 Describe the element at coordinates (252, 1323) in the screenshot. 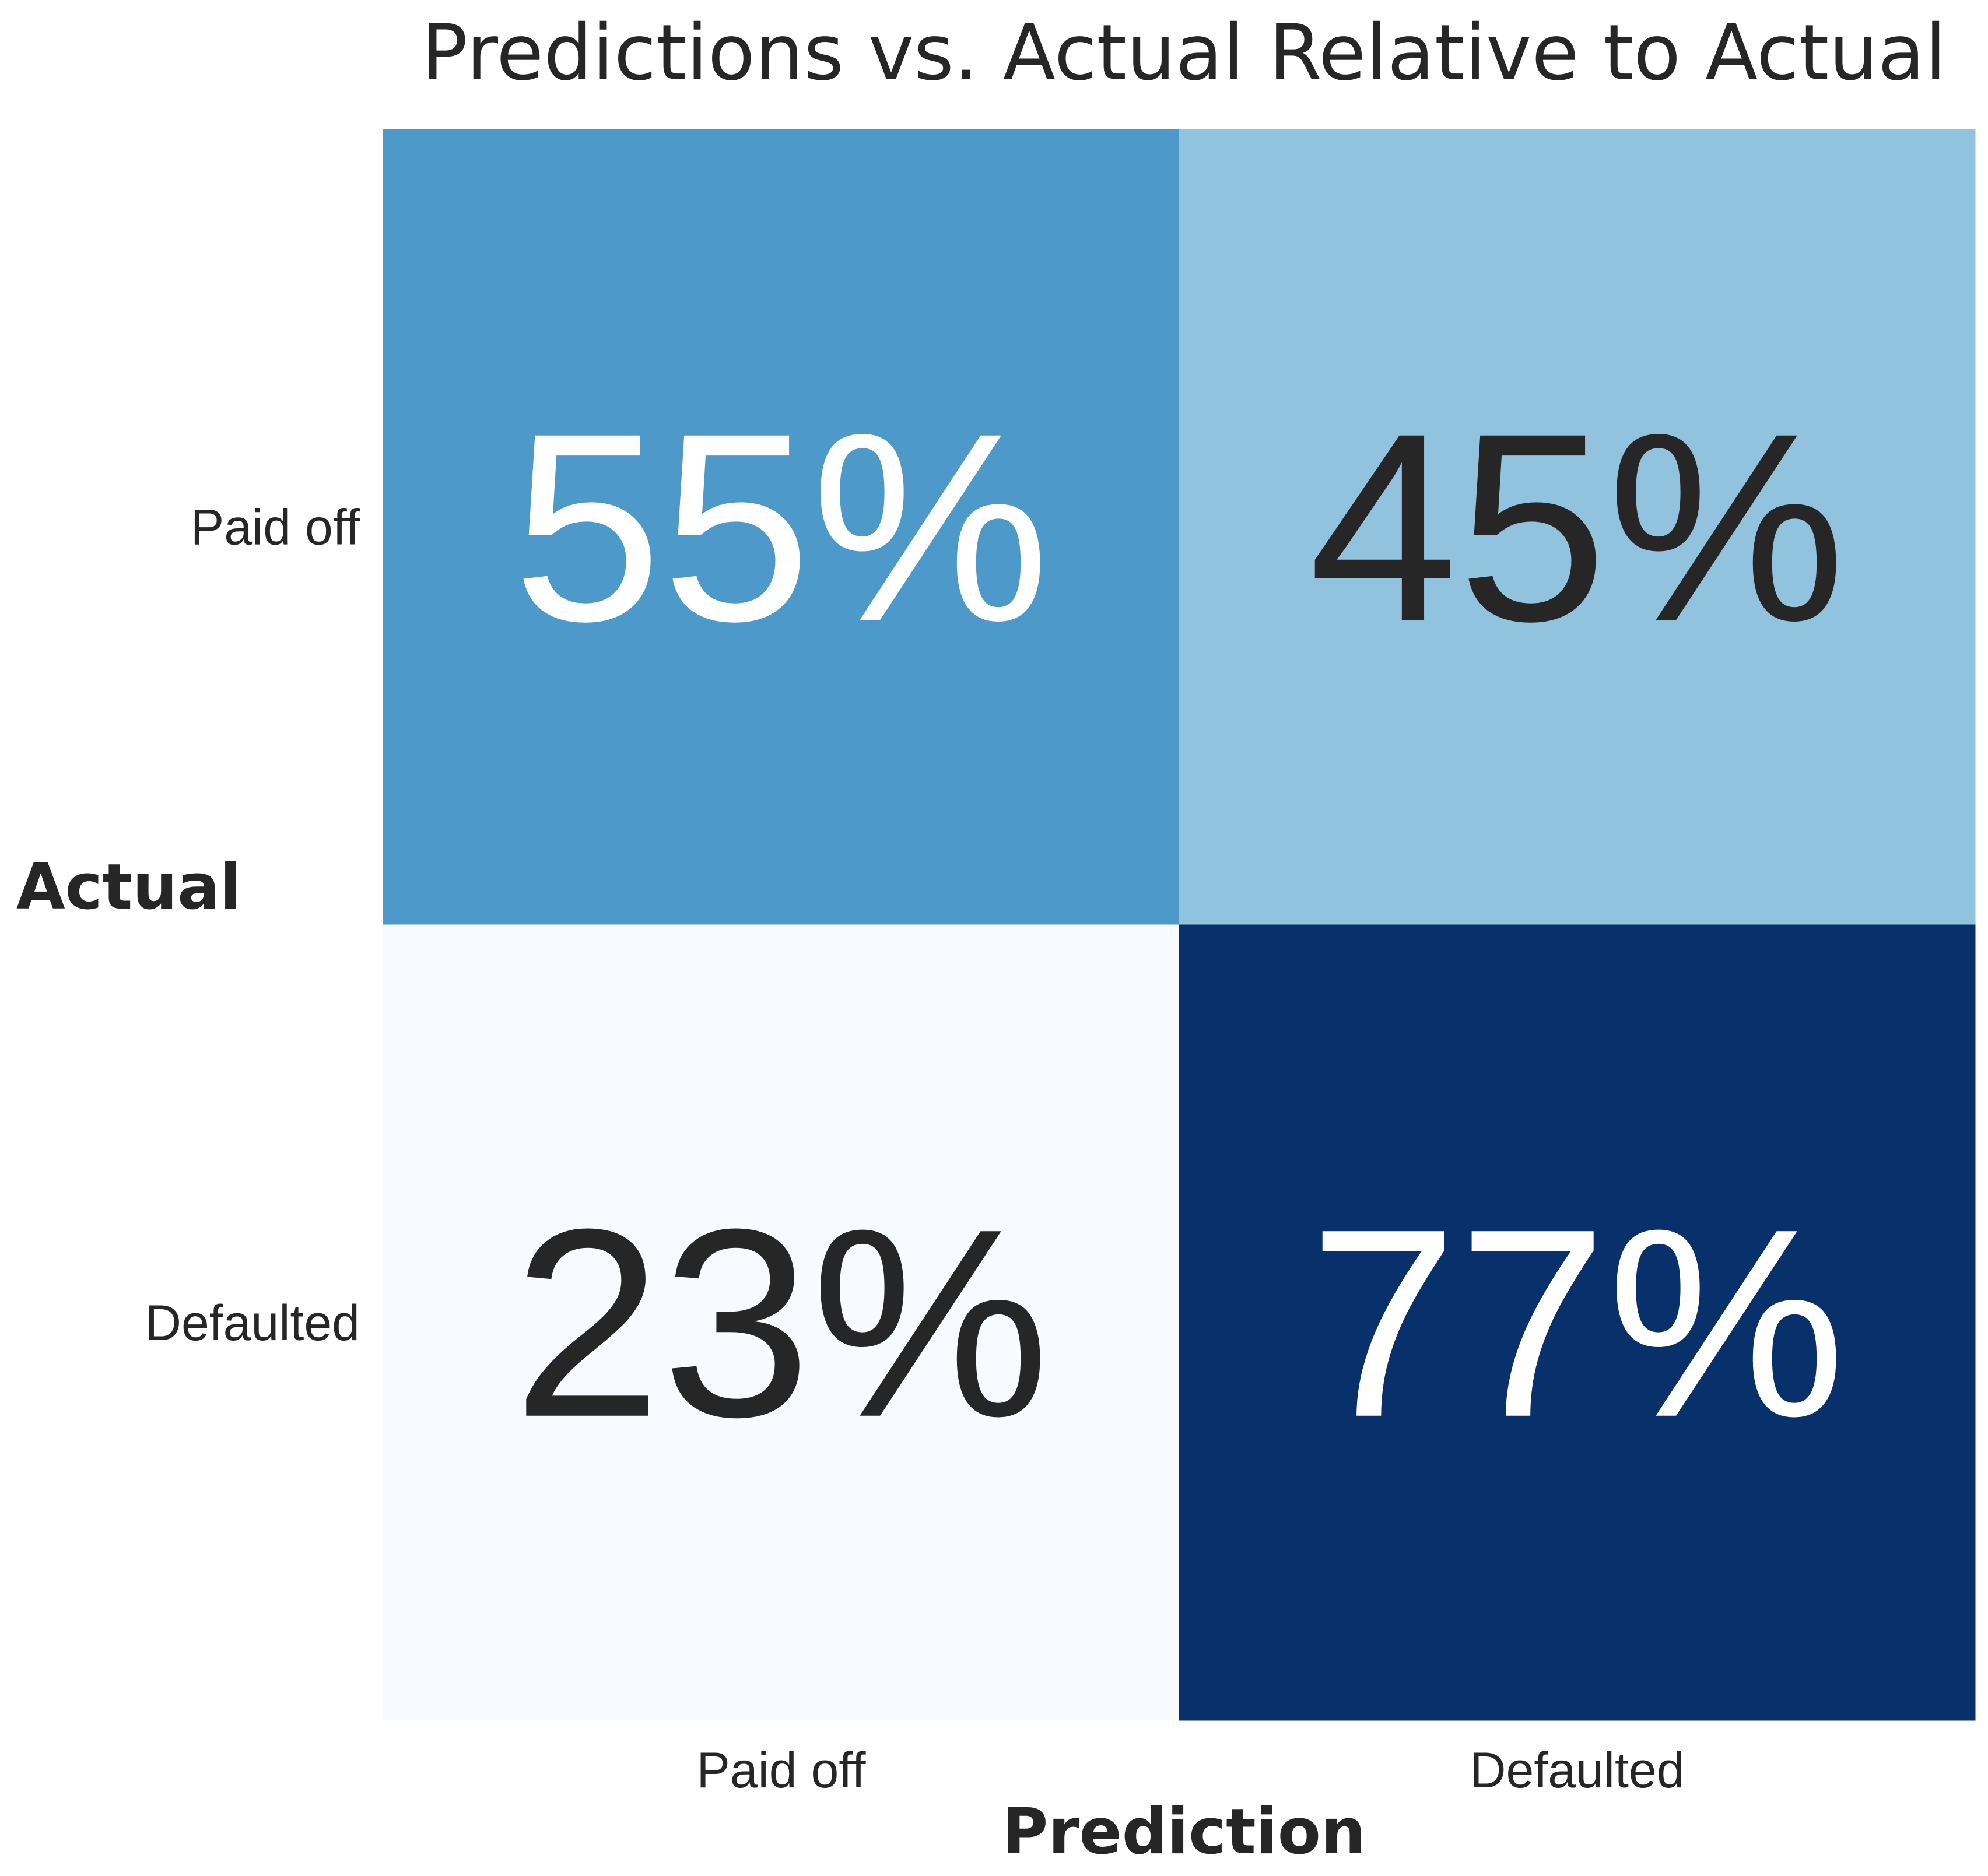

I see `y-tick-label-1: Defaulted` at that location.